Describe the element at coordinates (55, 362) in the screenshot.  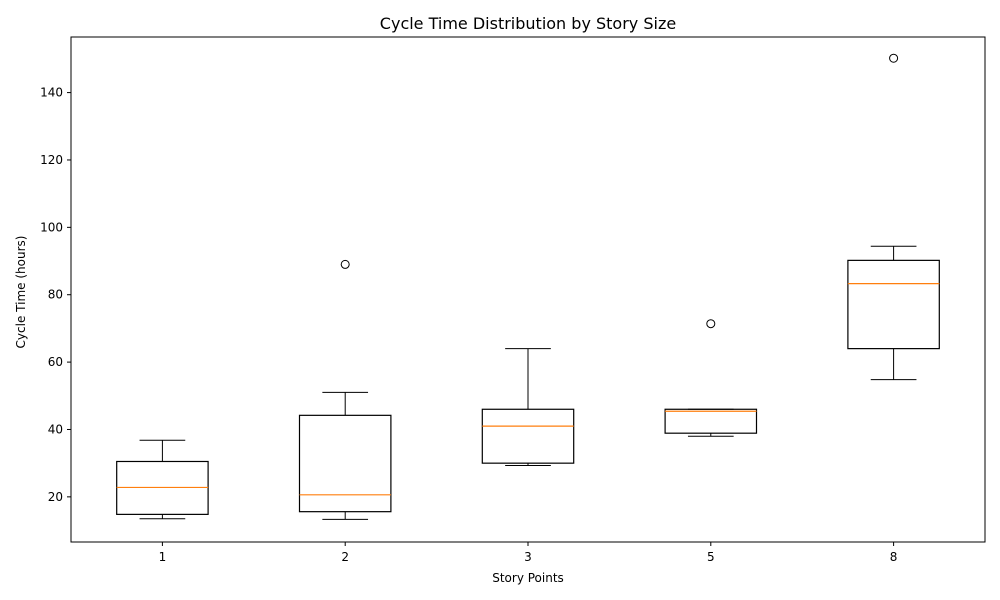
I see `y-tick-label: 60` at that location.